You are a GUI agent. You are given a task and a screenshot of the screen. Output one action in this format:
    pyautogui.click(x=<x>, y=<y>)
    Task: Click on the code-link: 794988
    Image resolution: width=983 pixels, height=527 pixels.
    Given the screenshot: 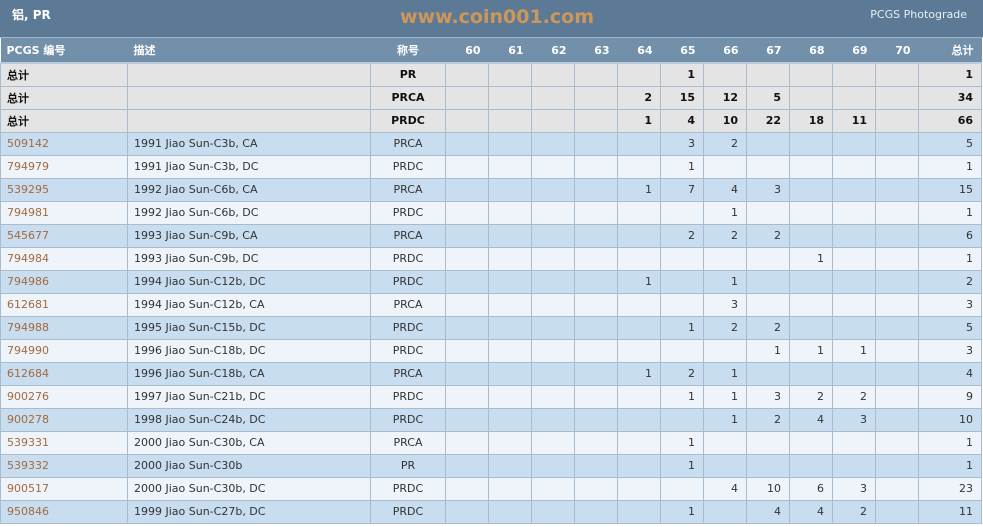 What is the action you would take?
    pyautogui.click(x=64, y=327)
    